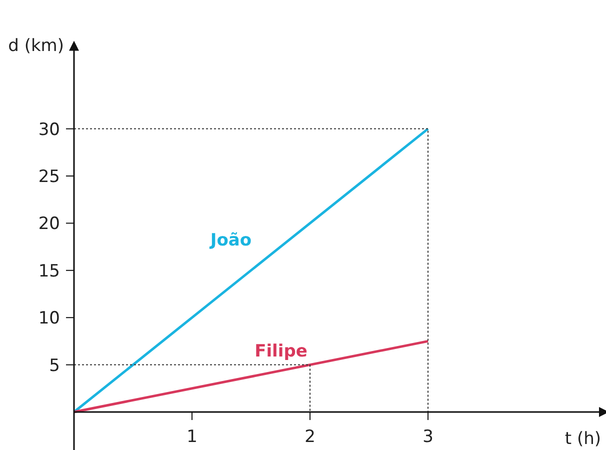  What do you see at coordinates (54, 366) in the screenshot?
I see `y-tick-label: 5` at bounding box center [54, 366].